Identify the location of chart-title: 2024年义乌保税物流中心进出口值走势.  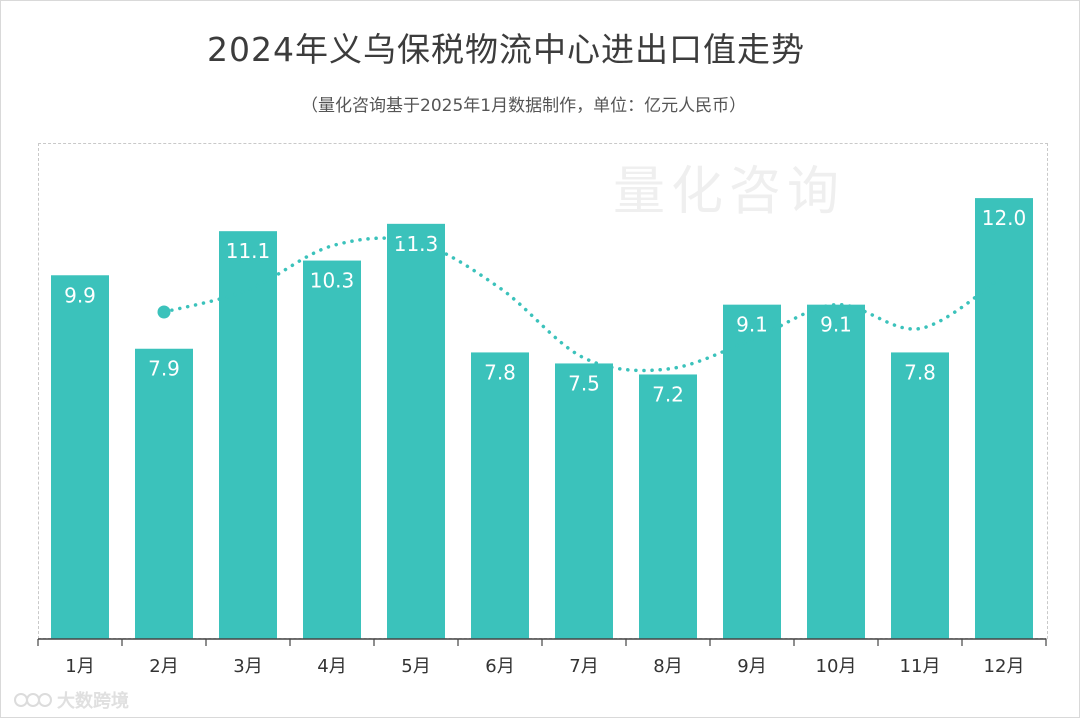
(506, 49).